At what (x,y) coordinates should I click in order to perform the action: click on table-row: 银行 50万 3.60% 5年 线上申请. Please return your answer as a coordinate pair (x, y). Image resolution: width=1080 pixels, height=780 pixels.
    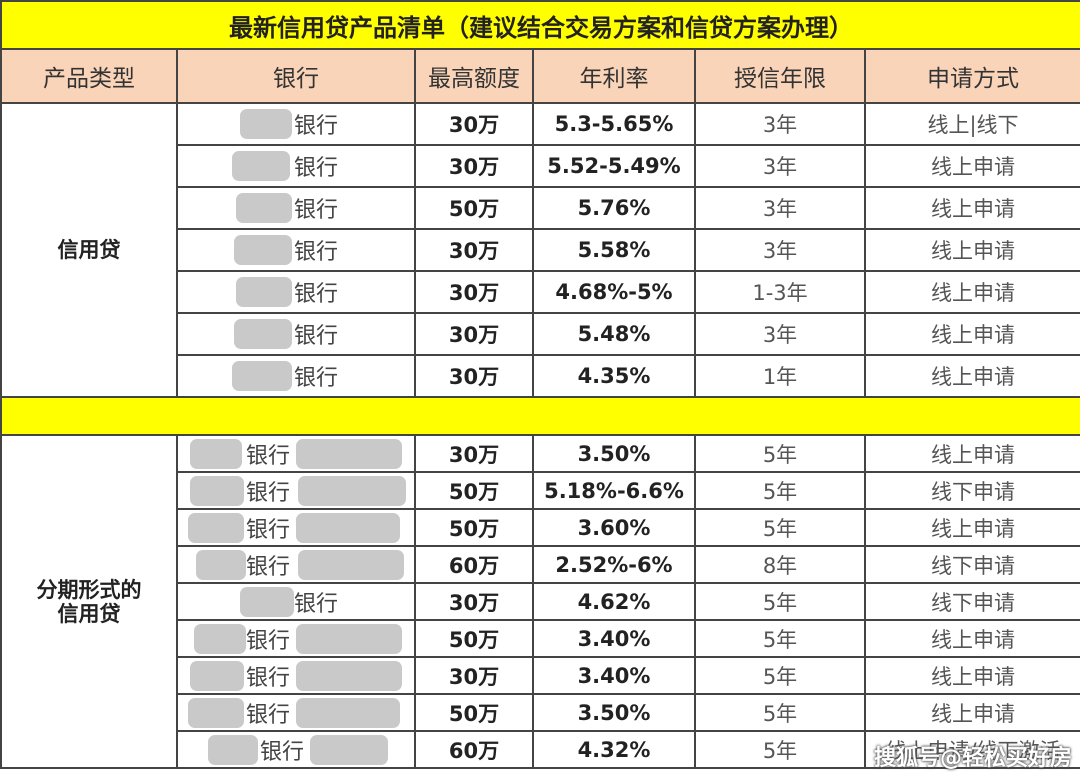
    Looking at the image, I should click on (540, 527).